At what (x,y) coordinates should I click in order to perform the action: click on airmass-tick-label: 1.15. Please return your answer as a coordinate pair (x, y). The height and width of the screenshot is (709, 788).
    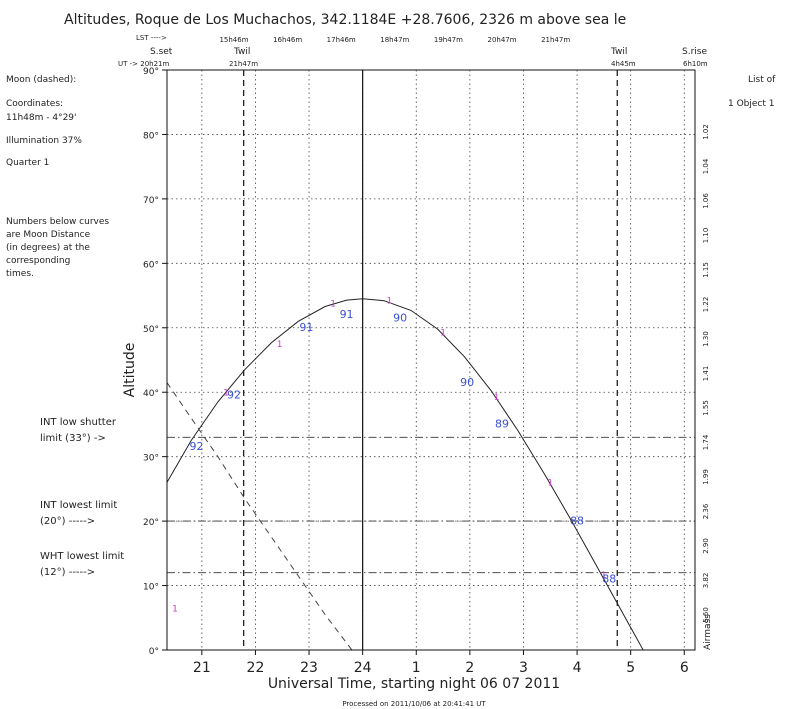
    Looking at the image, I should click on (706, 270).